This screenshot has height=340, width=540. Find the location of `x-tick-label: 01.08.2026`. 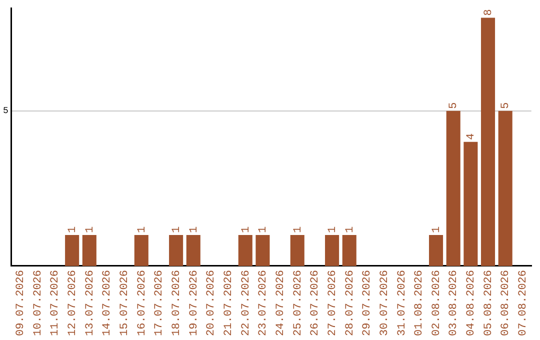

x-tick-label: 01.08.2026 is located at coordinates (420, 303).